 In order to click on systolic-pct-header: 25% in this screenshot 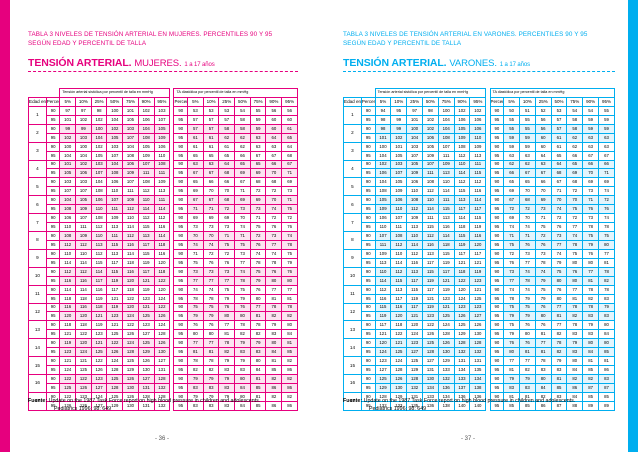, I will do `click(414, 101)`.